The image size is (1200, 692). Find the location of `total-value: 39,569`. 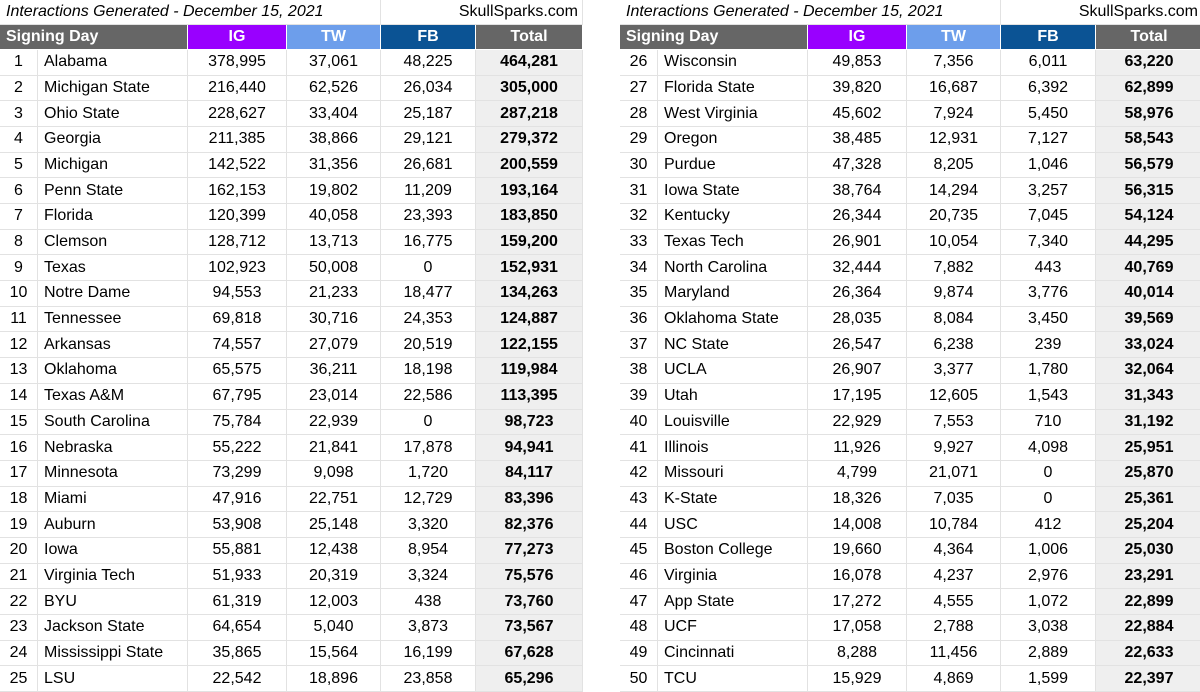

total-value: 39,569 is located at coordinates (1148, 319).